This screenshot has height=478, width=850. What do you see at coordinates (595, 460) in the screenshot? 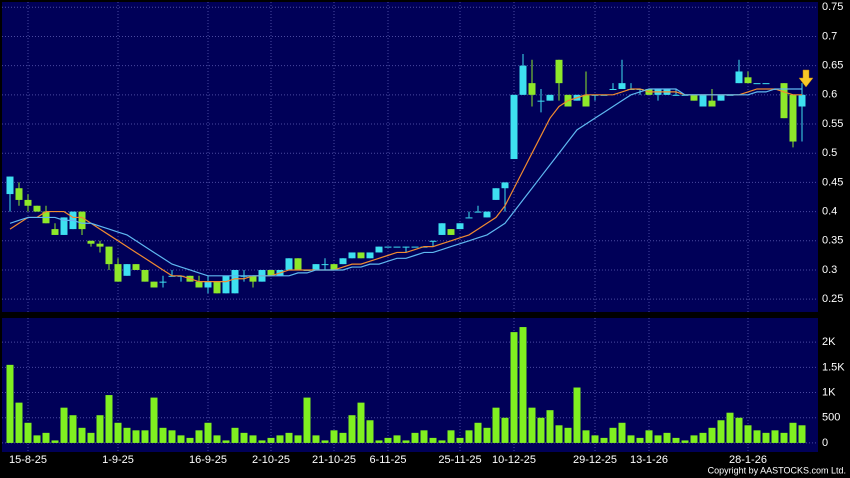
I see `x-tick-label: 29-12-25` at bounding box center [595, 460].